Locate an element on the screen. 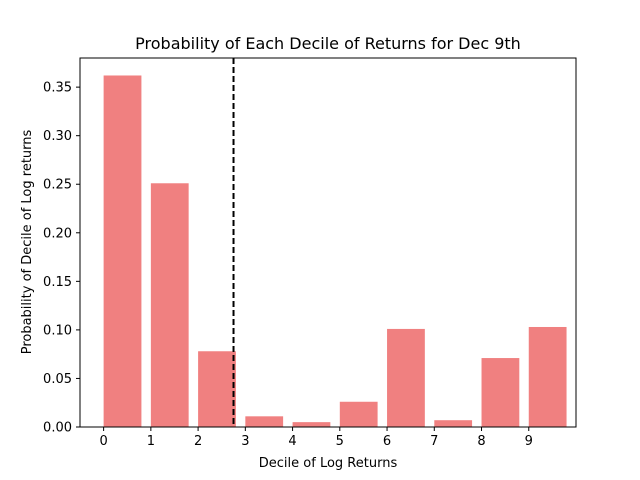 The width and height of the screenshot is (640, 480). y-tick-label-0.20: 0.20 is located at coordinates (57, 233).